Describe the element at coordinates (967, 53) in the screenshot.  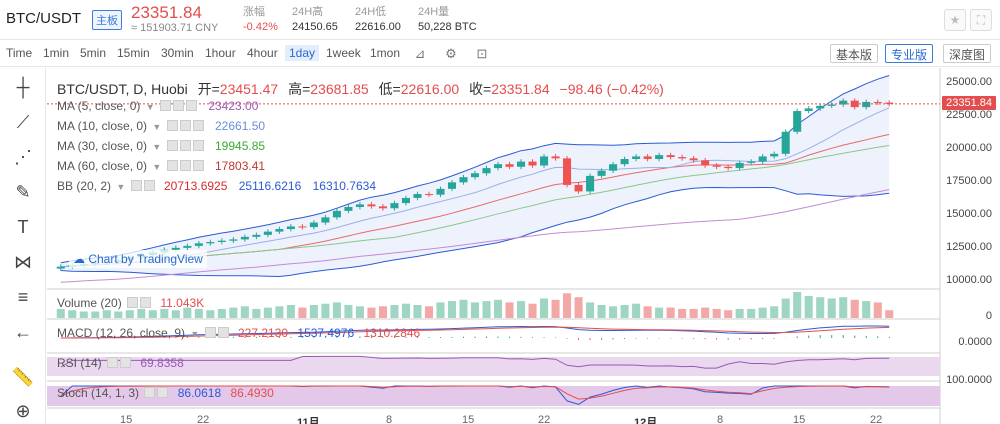
I see `view-depth-button: 深度图` at that location.